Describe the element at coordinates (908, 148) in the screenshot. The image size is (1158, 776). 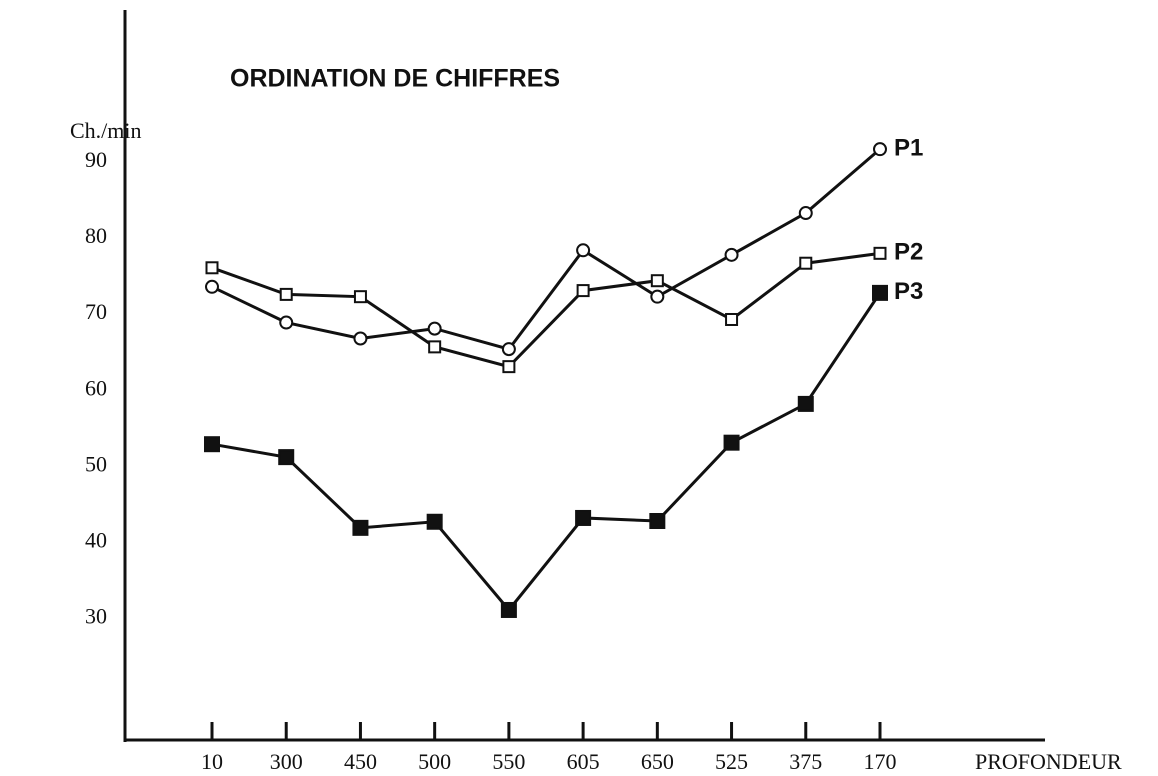
I see `legend-label: P1` at that location.